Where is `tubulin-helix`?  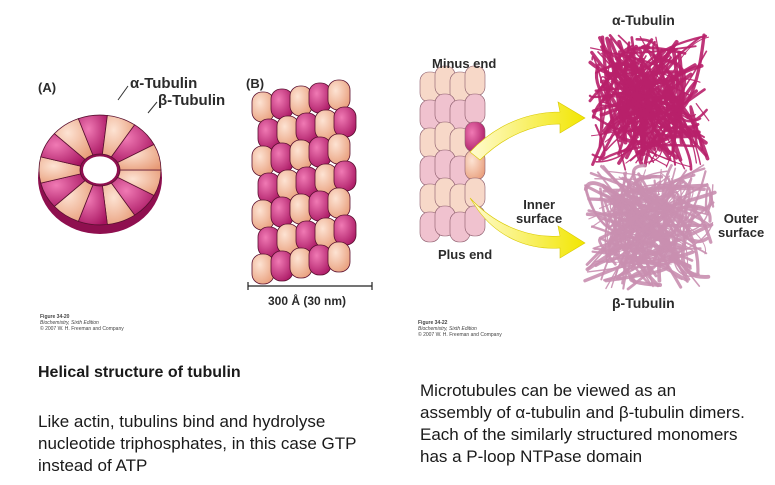
tubulin-helix is located at coordinates (304, 182).